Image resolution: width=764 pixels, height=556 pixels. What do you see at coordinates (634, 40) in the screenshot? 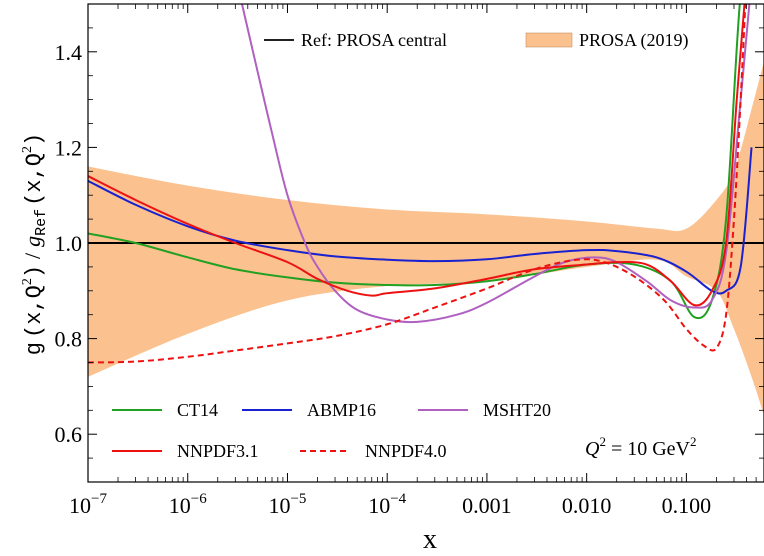
I see `legend-label-band: PROSA (2019)` at bounding box center [634, 40].